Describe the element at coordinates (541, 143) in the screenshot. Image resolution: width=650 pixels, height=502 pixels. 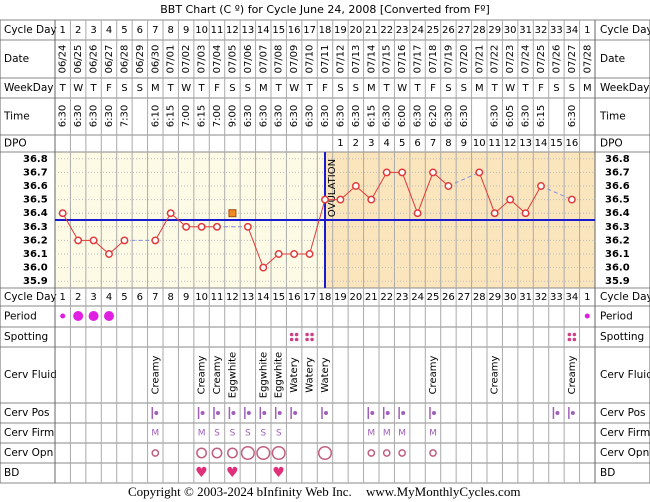
I see `dpo: 14` at that location.